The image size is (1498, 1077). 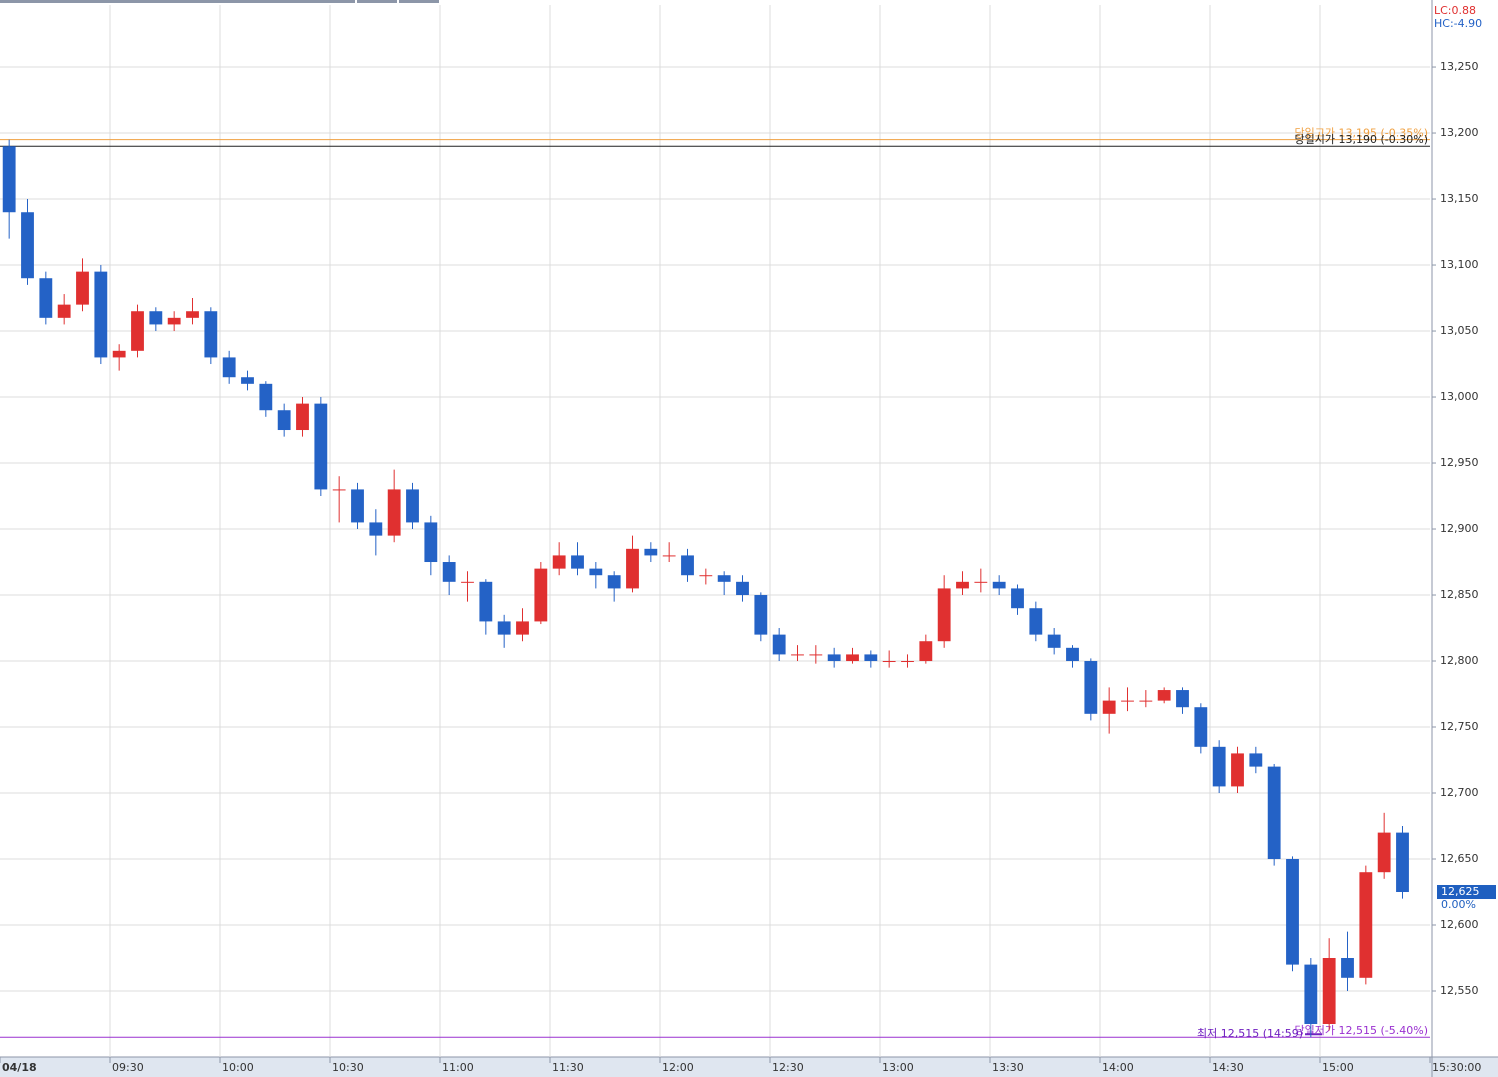 I want to click on x-tick-label: 12:00, so click(x=678, y=1067).